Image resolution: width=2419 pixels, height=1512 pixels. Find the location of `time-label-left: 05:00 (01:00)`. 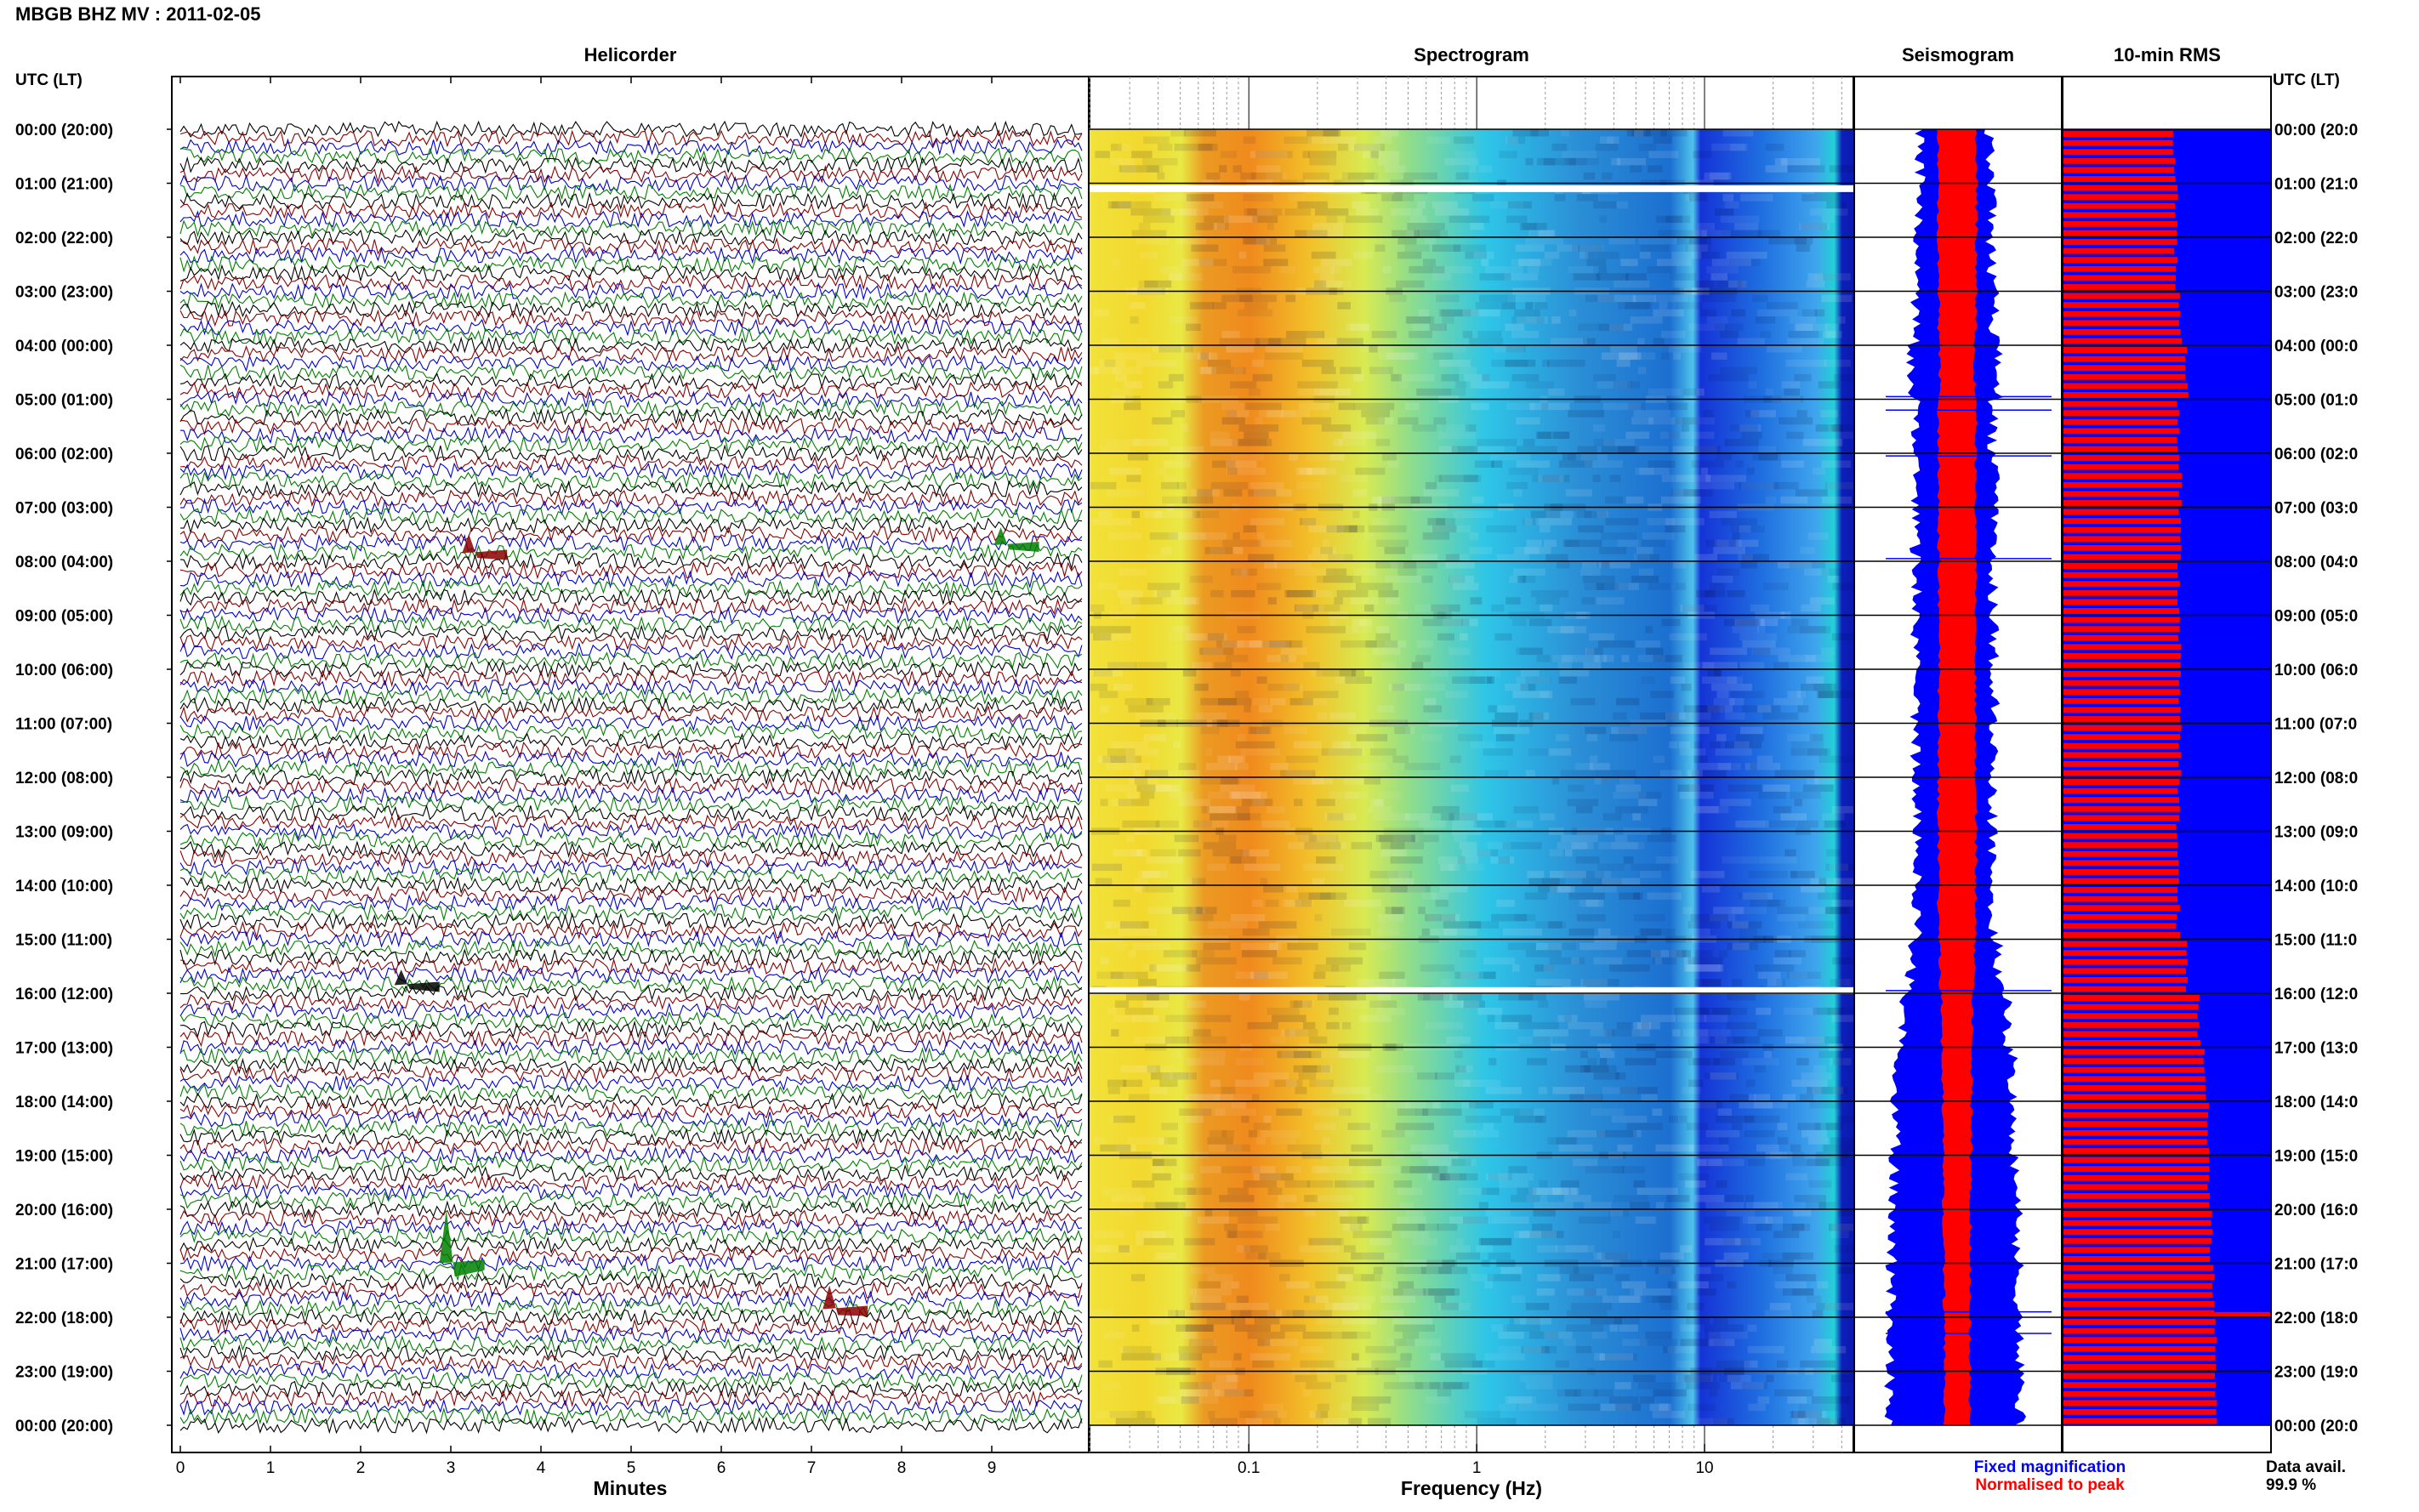

time-label-left: 05:00 (01:00) is located at coordinates (64, 401).